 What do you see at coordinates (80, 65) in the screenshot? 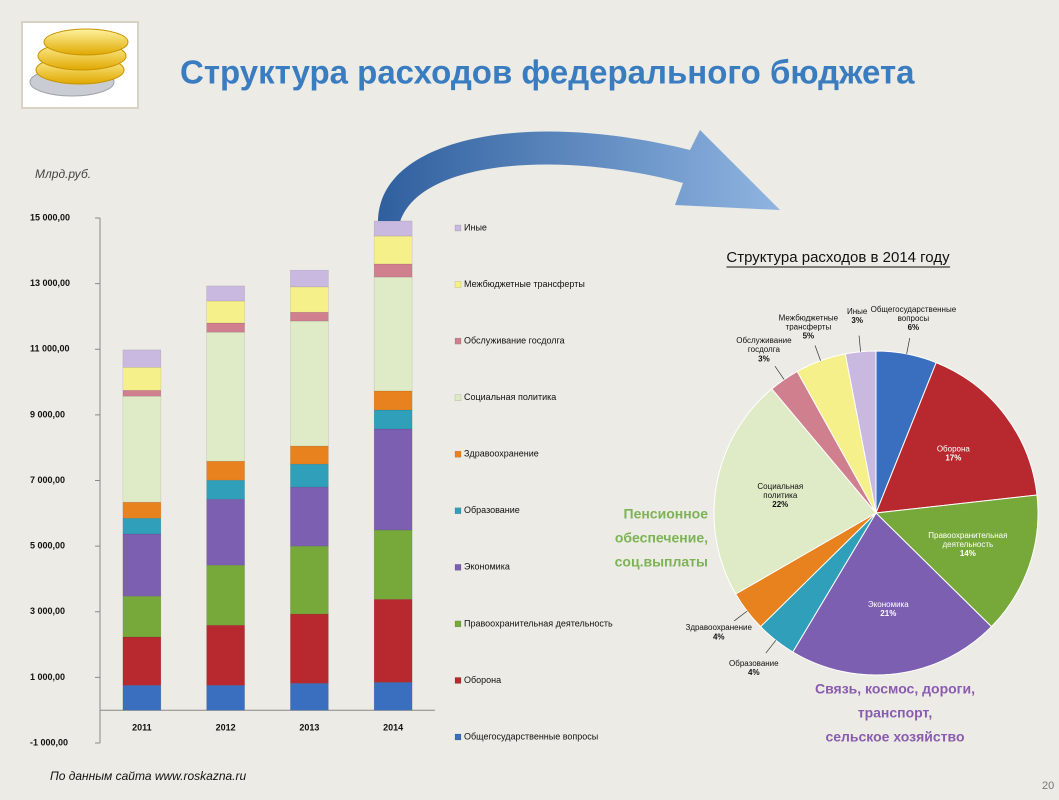
I see `coins-icon` at bounding box center [80, 65].